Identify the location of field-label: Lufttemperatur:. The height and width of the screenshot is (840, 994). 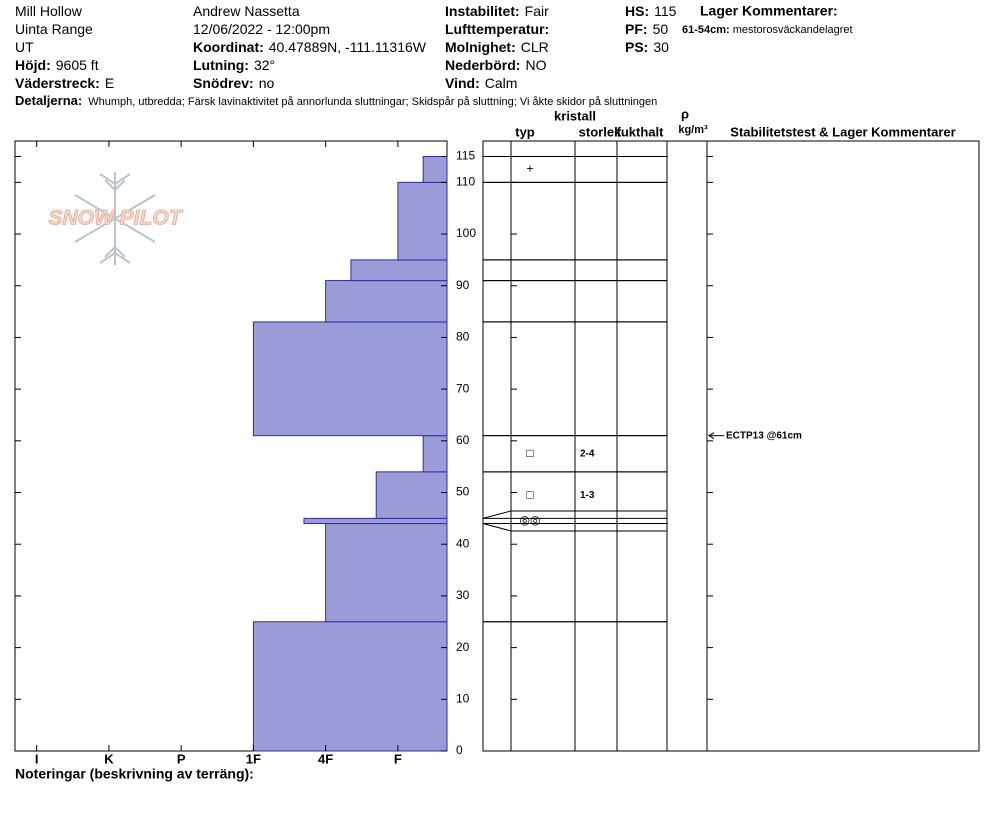
(497, 29).